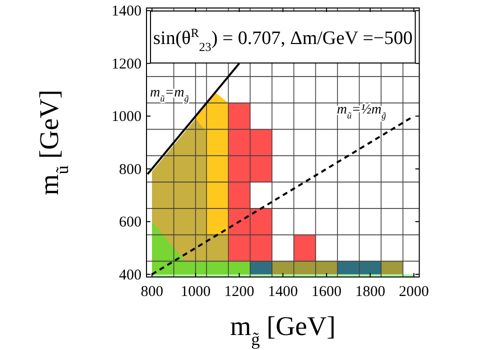  I want to click on x-tick-label: 2000, so click(413, 292).